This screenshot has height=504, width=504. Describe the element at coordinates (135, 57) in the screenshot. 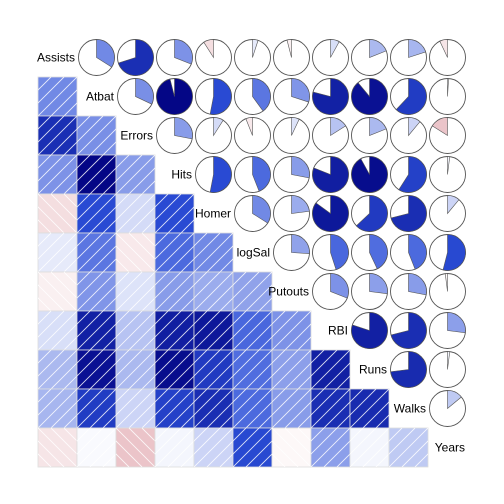

I see `pie-cell-assists-errors` at that location.